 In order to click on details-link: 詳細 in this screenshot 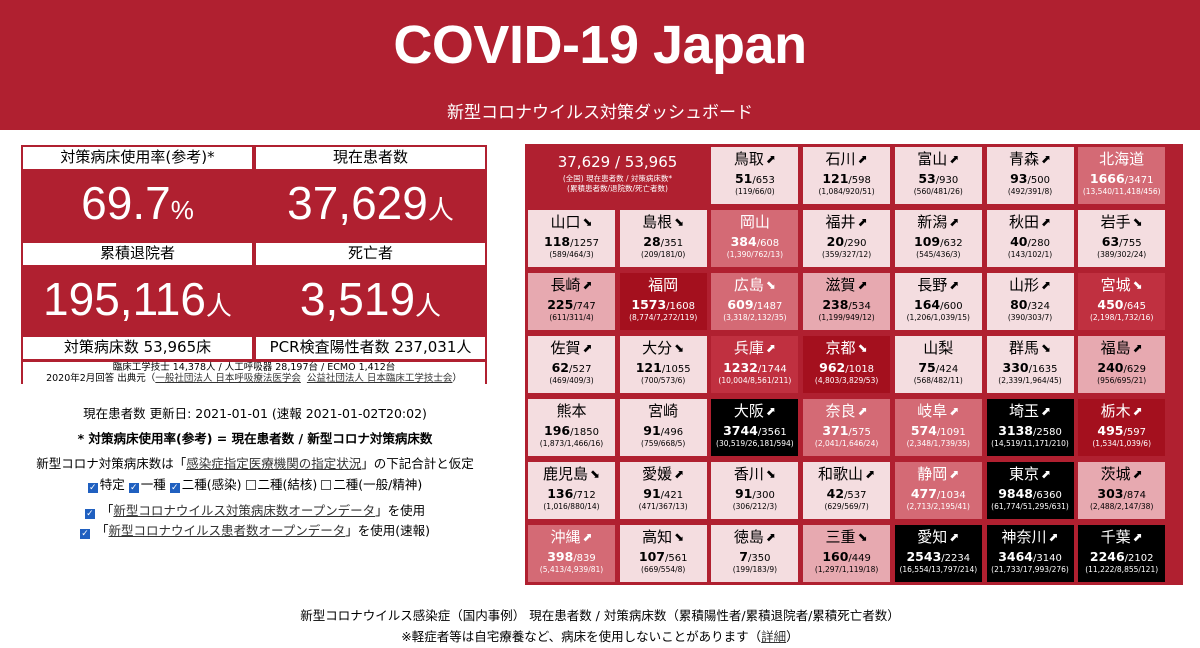, I will do `click(774, 636)`.